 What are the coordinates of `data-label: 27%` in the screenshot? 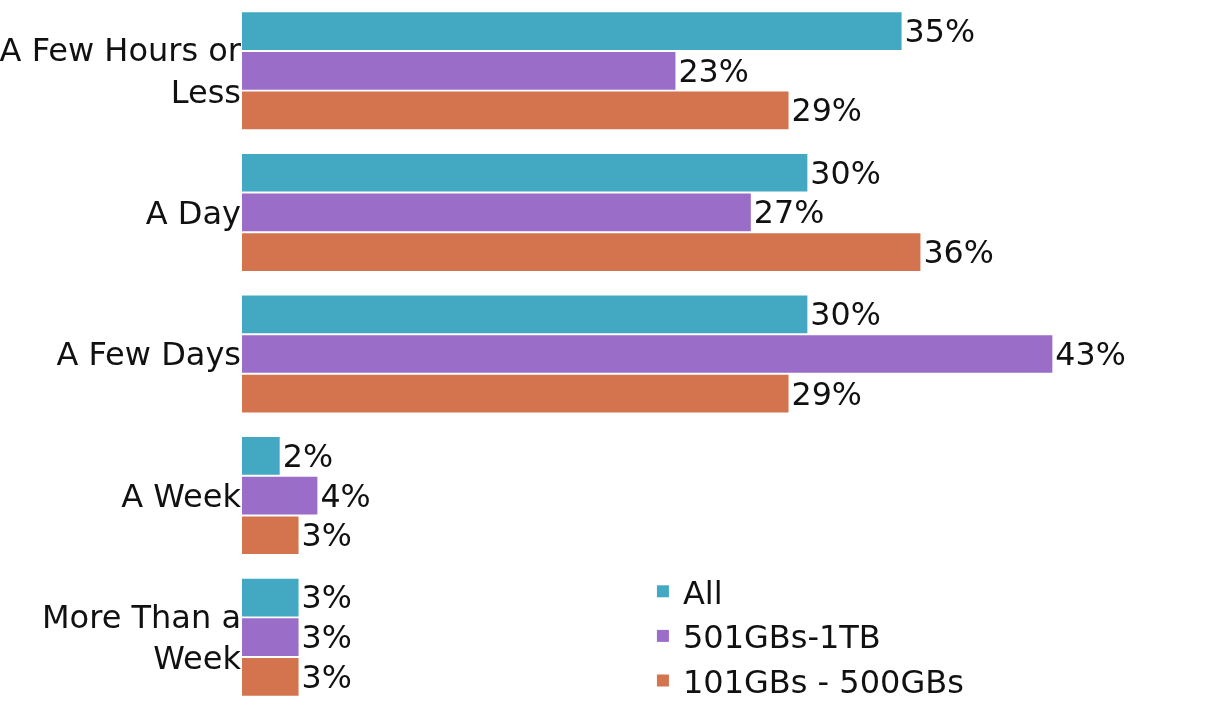 It's located at (789, 212).